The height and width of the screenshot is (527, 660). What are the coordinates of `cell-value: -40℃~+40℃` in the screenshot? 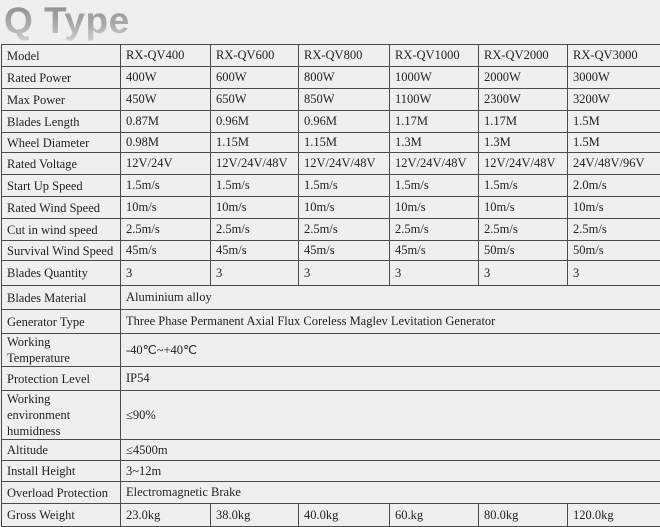 It's located at (390, 350).